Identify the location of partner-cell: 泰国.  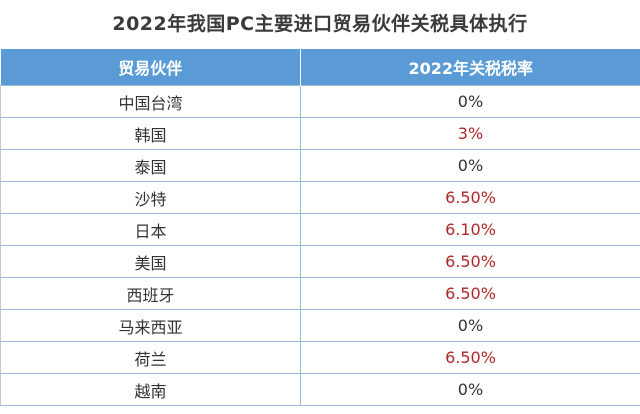
(150, 165).